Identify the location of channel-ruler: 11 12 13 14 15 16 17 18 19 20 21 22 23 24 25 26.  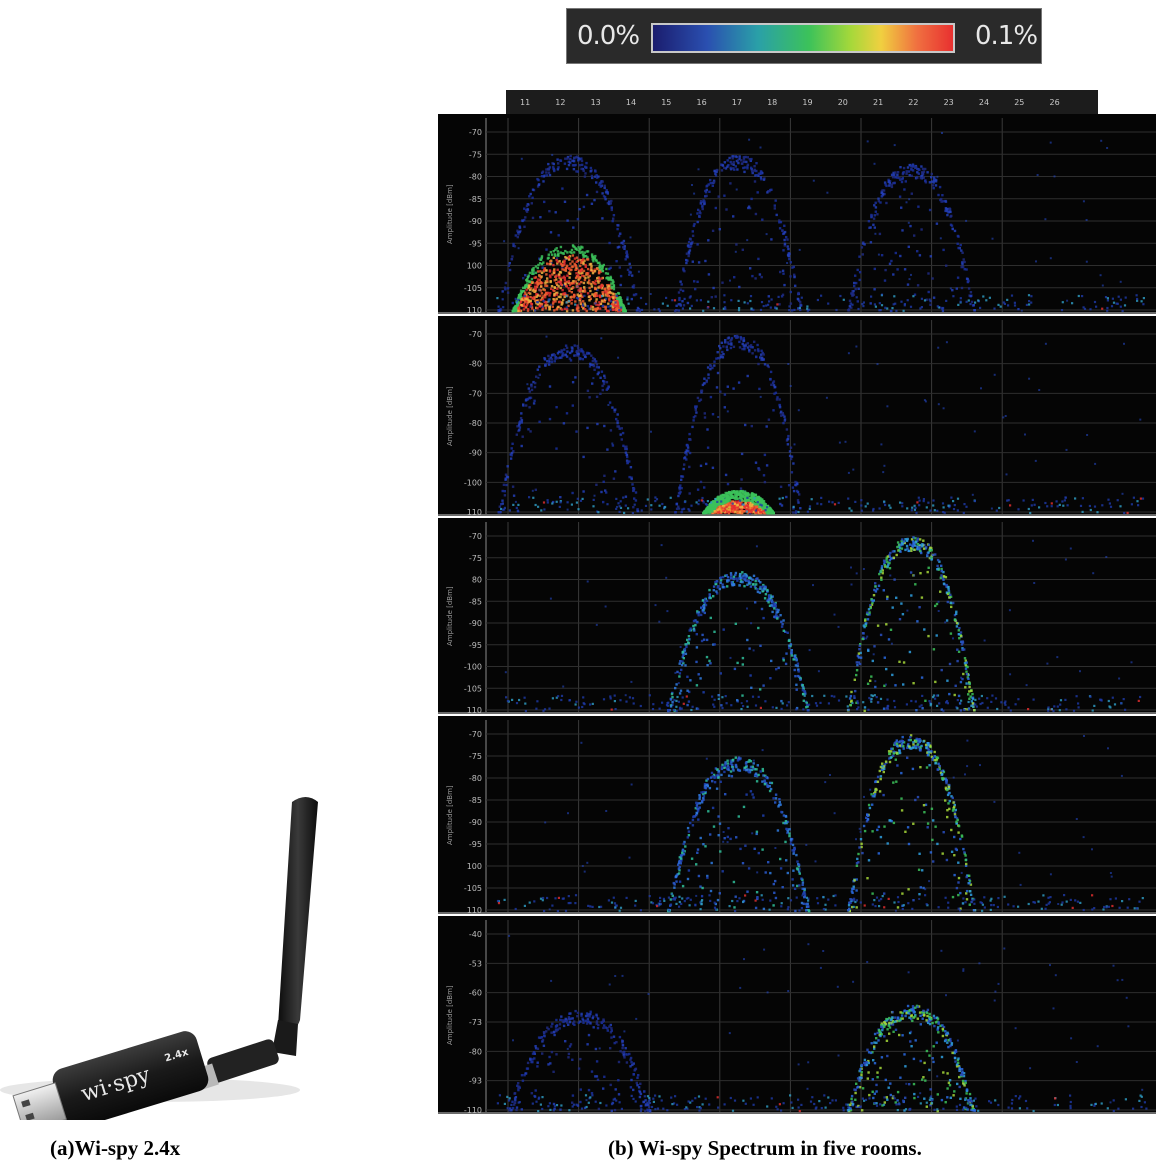
(802, 102).